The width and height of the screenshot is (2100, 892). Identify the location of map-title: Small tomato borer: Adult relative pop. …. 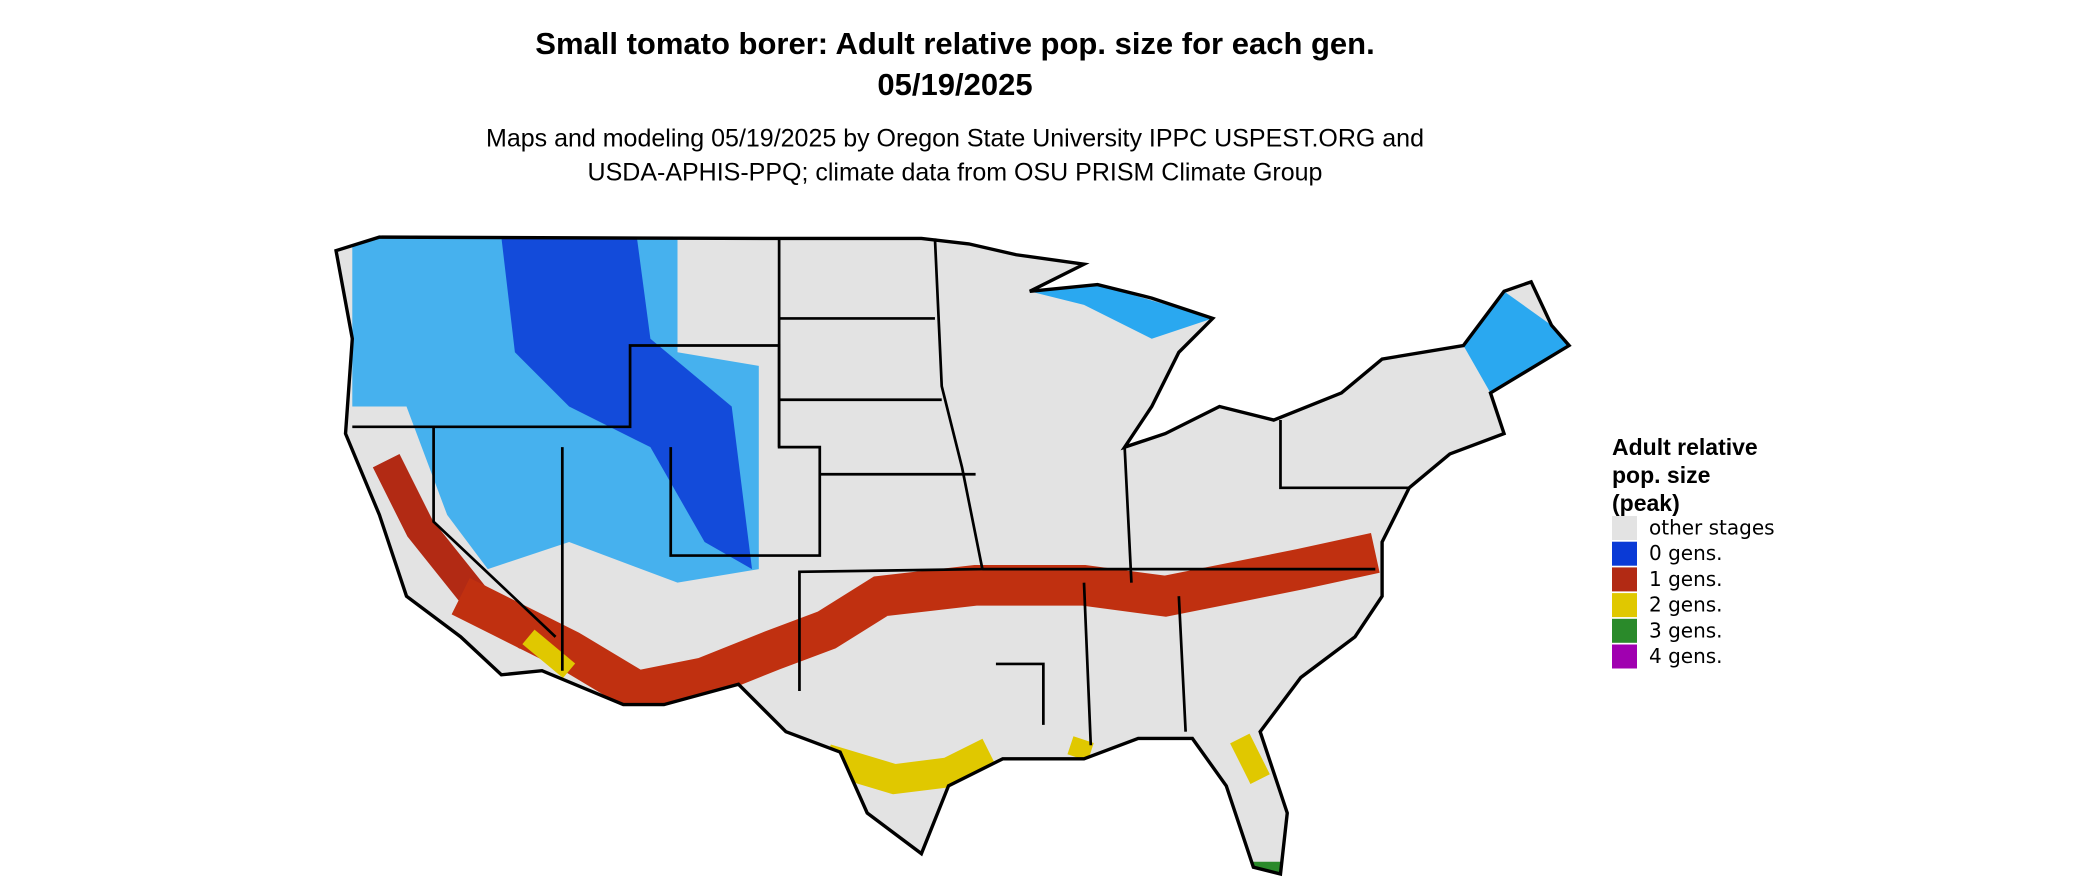
(954, 43).